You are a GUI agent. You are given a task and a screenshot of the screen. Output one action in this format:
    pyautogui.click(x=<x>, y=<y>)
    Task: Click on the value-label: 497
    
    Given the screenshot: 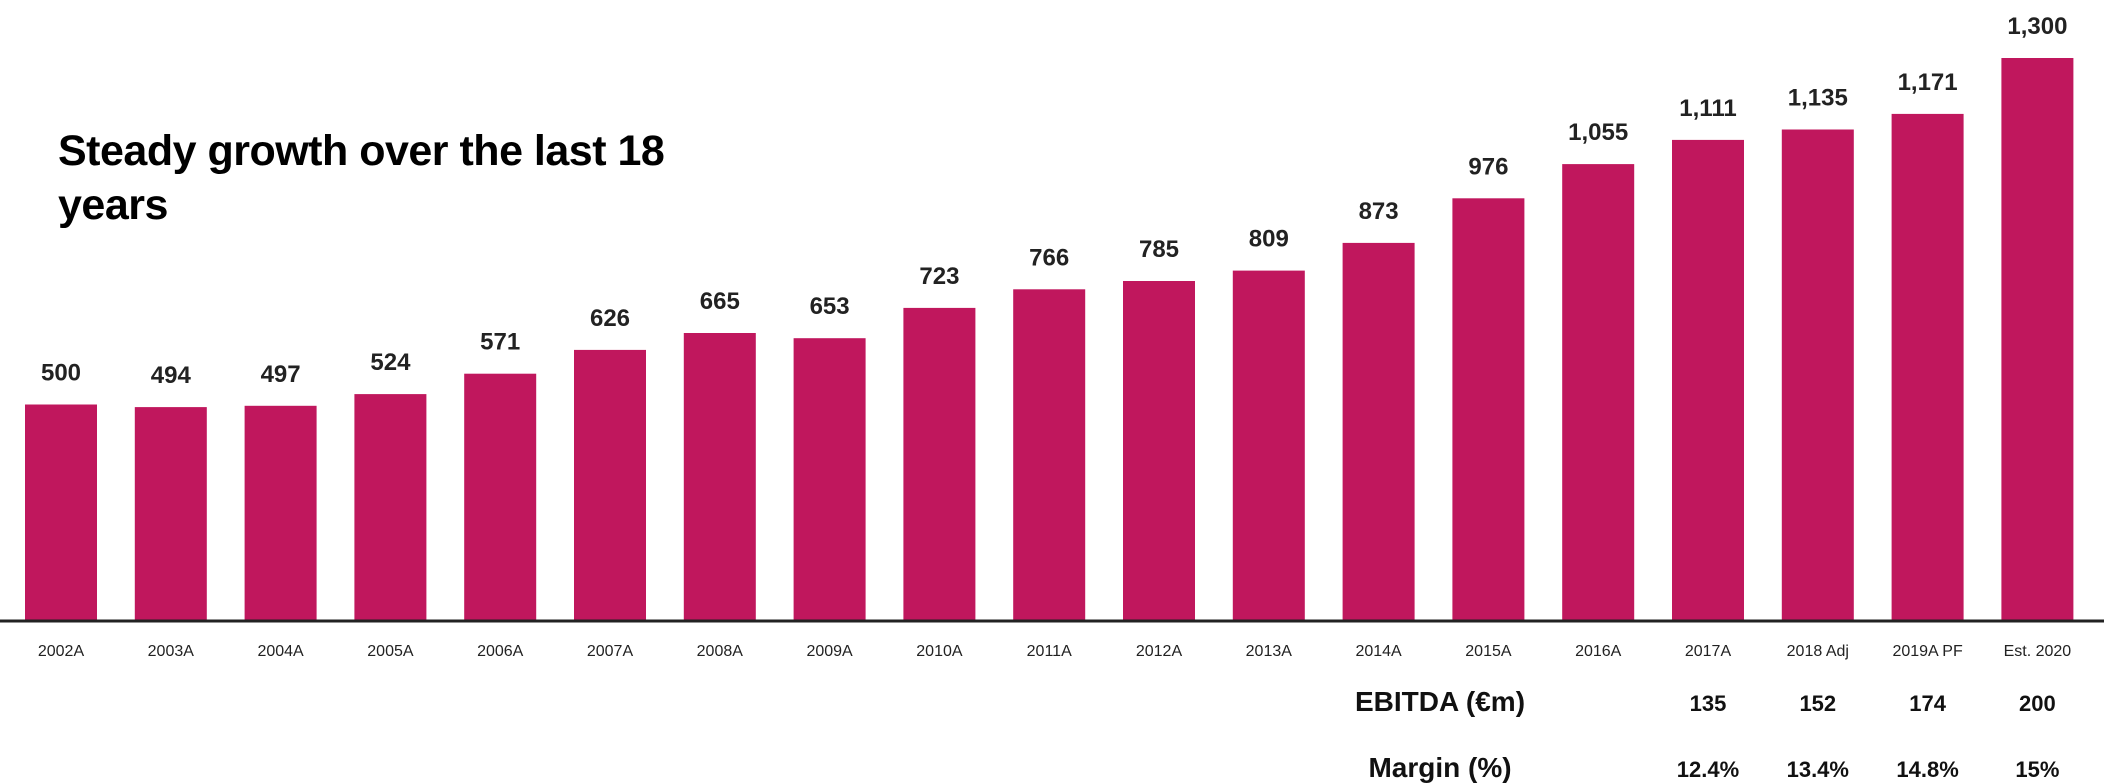 What is the action you would take?
    pyautogui.click(x=281, y=374)
    